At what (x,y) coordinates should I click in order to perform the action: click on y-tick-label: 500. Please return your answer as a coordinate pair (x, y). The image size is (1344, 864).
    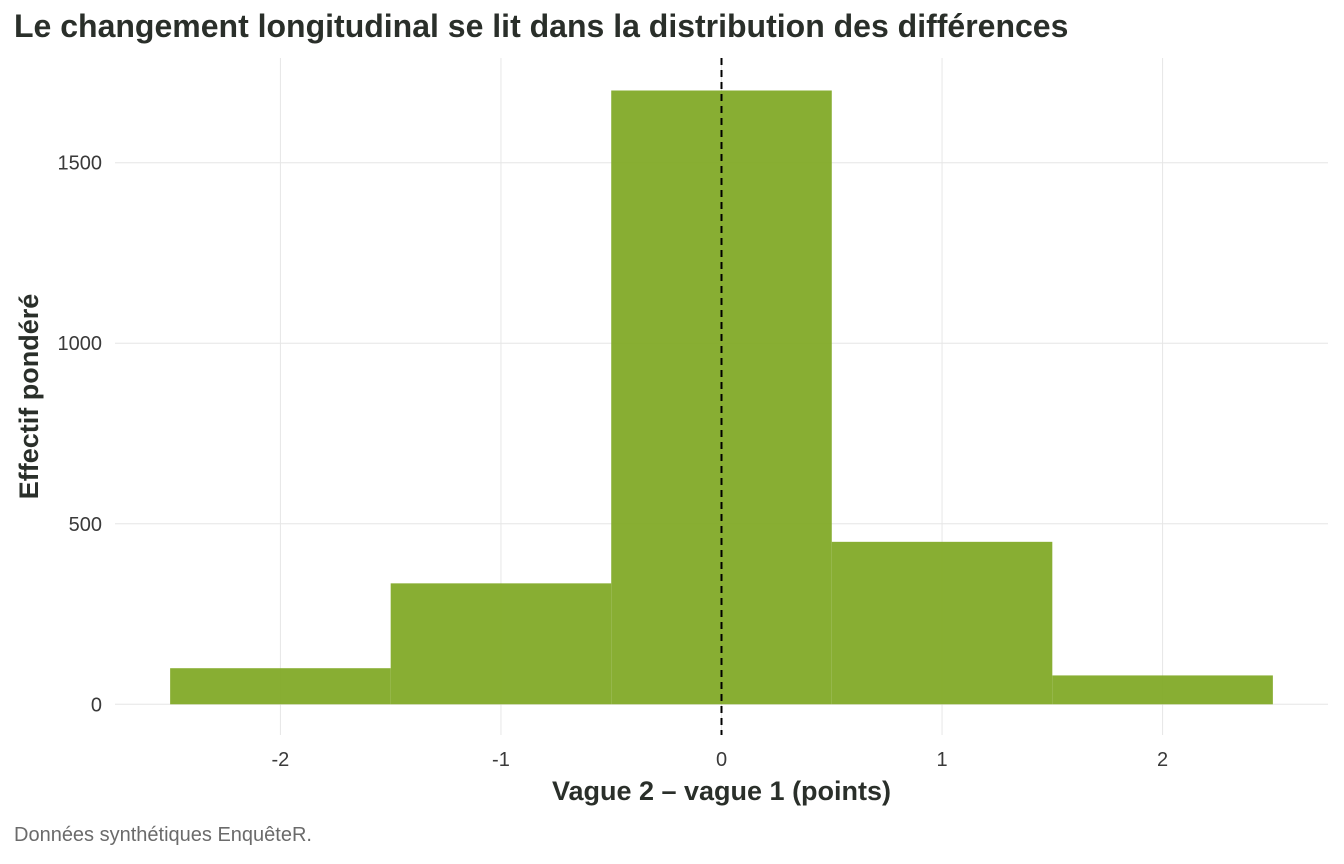
    Looking at the image, I should click on (85, 525).